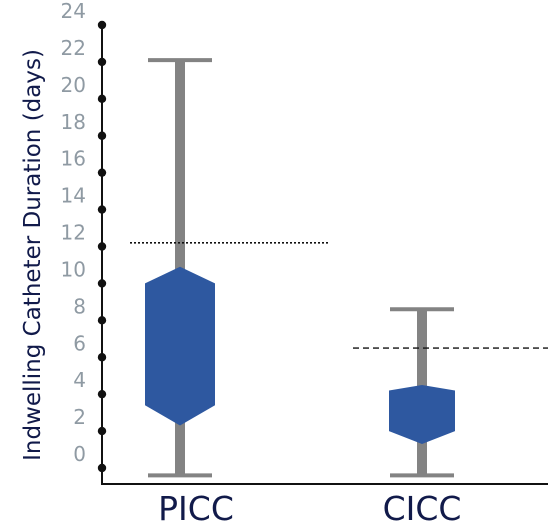 Image resolution: width=550 pixels, height=525 pixels. Describe the element at coordinates (79, 343) in the screenshot. I see `y-tick-label: 6` at that location.